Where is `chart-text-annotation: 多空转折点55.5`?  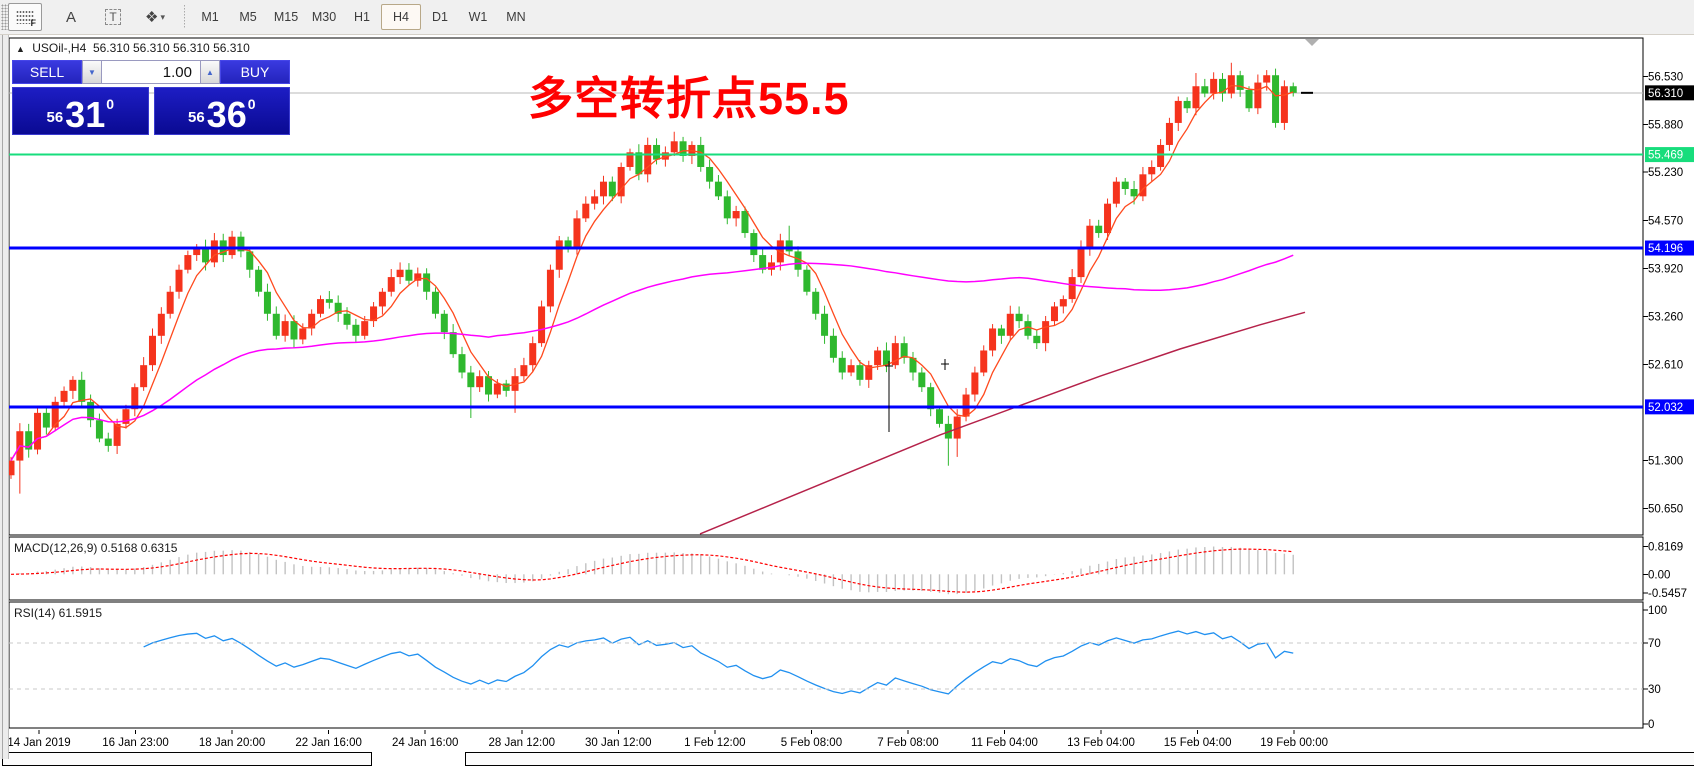 chart-text-annotation: 多空转折点55.5 is located at coordinates (689, 98).